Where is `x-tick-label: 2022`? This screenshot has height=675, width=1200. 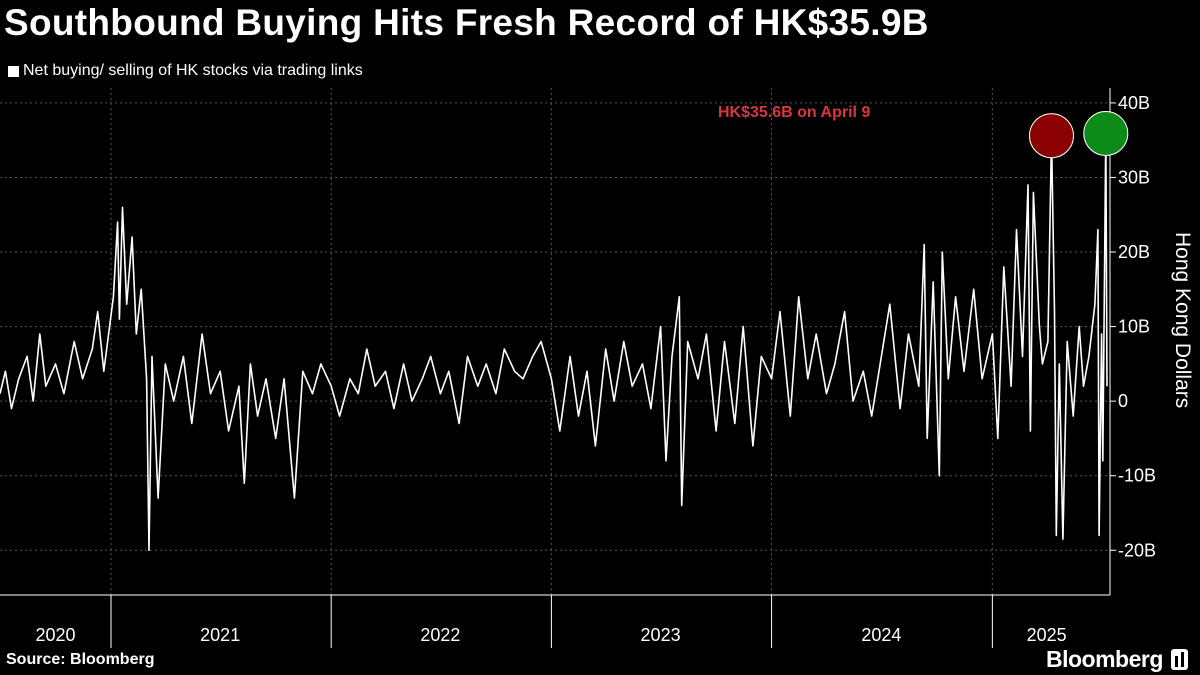 x-tick-label: 2022 is located at coordinates (440, 635).